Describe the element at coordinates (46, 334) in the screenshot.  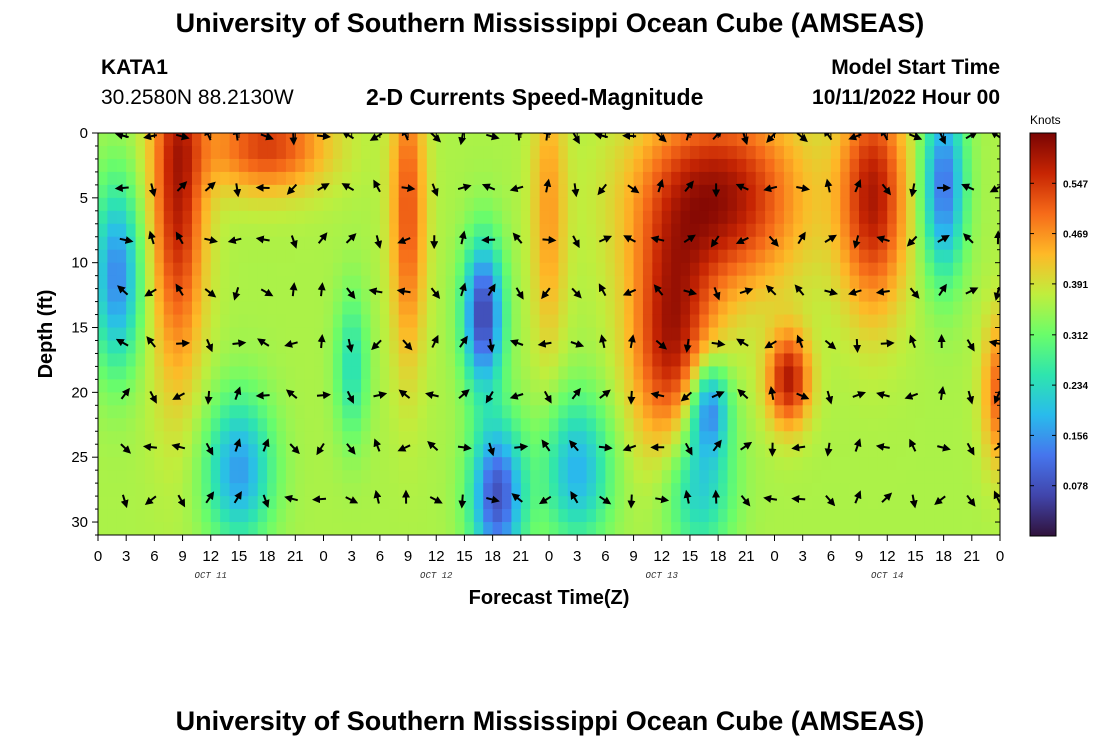
I see `y-axis-label: Depth (ft)` at that location.